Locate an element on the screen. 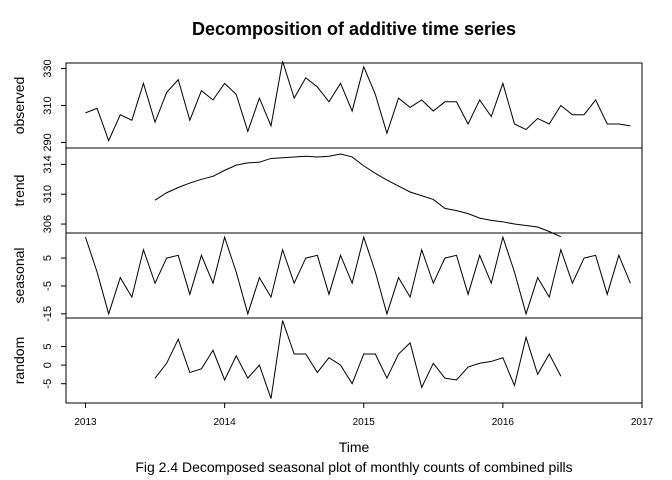 This screenshot has width=672, height=480. y-tick-label: 0 is located at coordinates (48, 365).